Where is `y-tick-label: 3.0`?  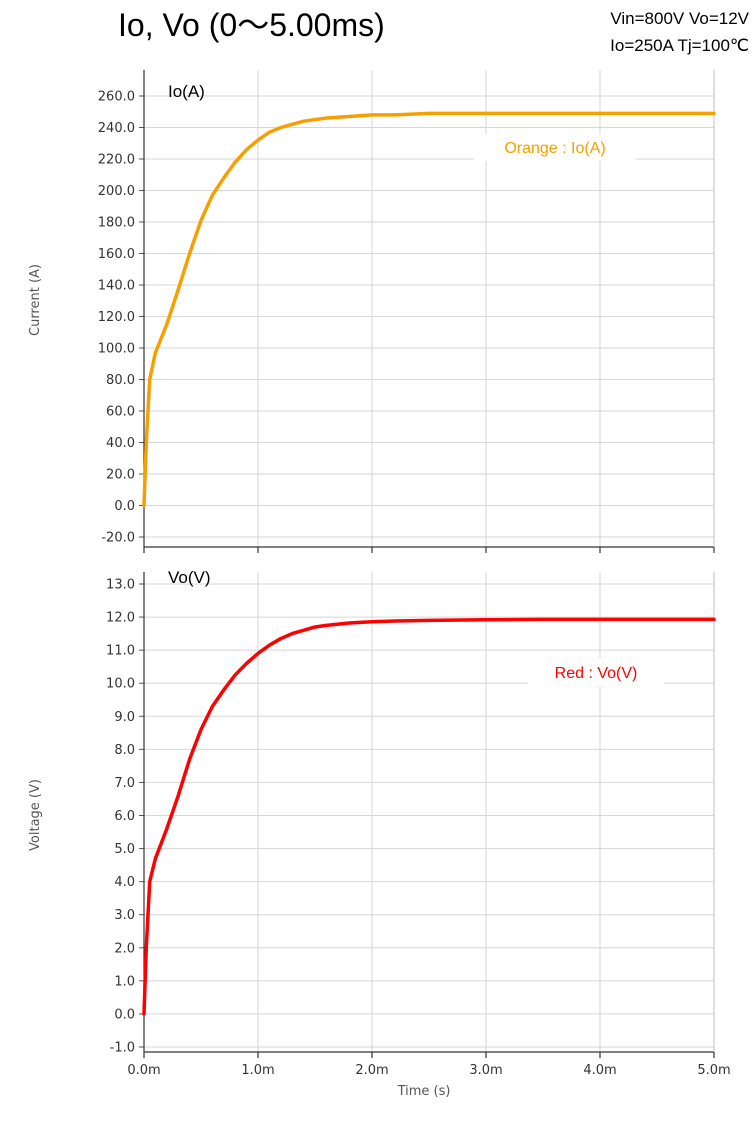
y-tick-label: 3.0 is located at coordinates (124, 915).